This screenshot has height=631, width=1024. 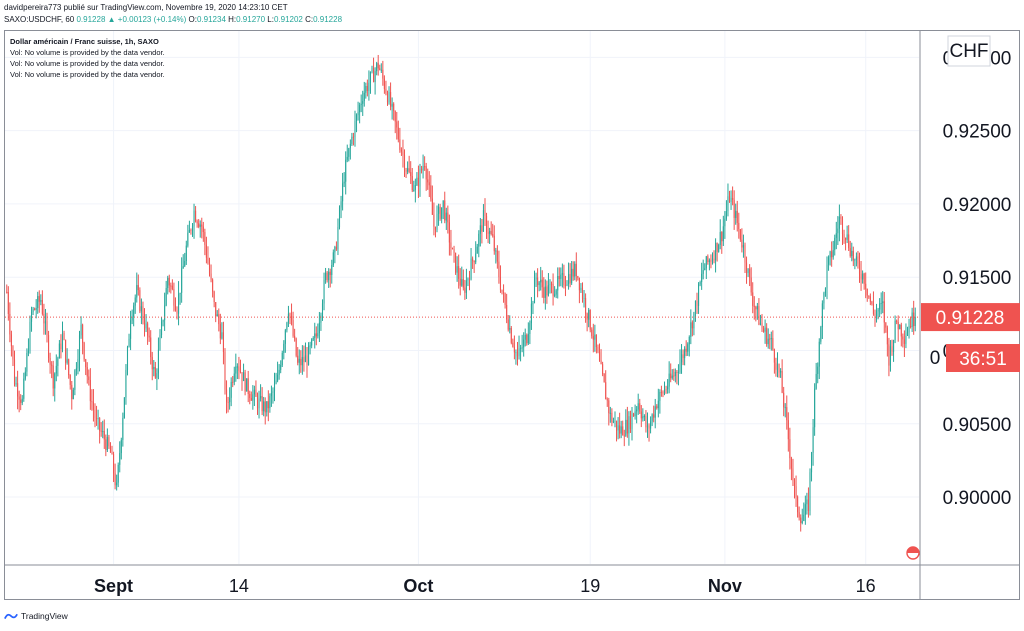 I want to click on symbol-label: SAXO:USDCHF, 60, so click(x=39, y=19).